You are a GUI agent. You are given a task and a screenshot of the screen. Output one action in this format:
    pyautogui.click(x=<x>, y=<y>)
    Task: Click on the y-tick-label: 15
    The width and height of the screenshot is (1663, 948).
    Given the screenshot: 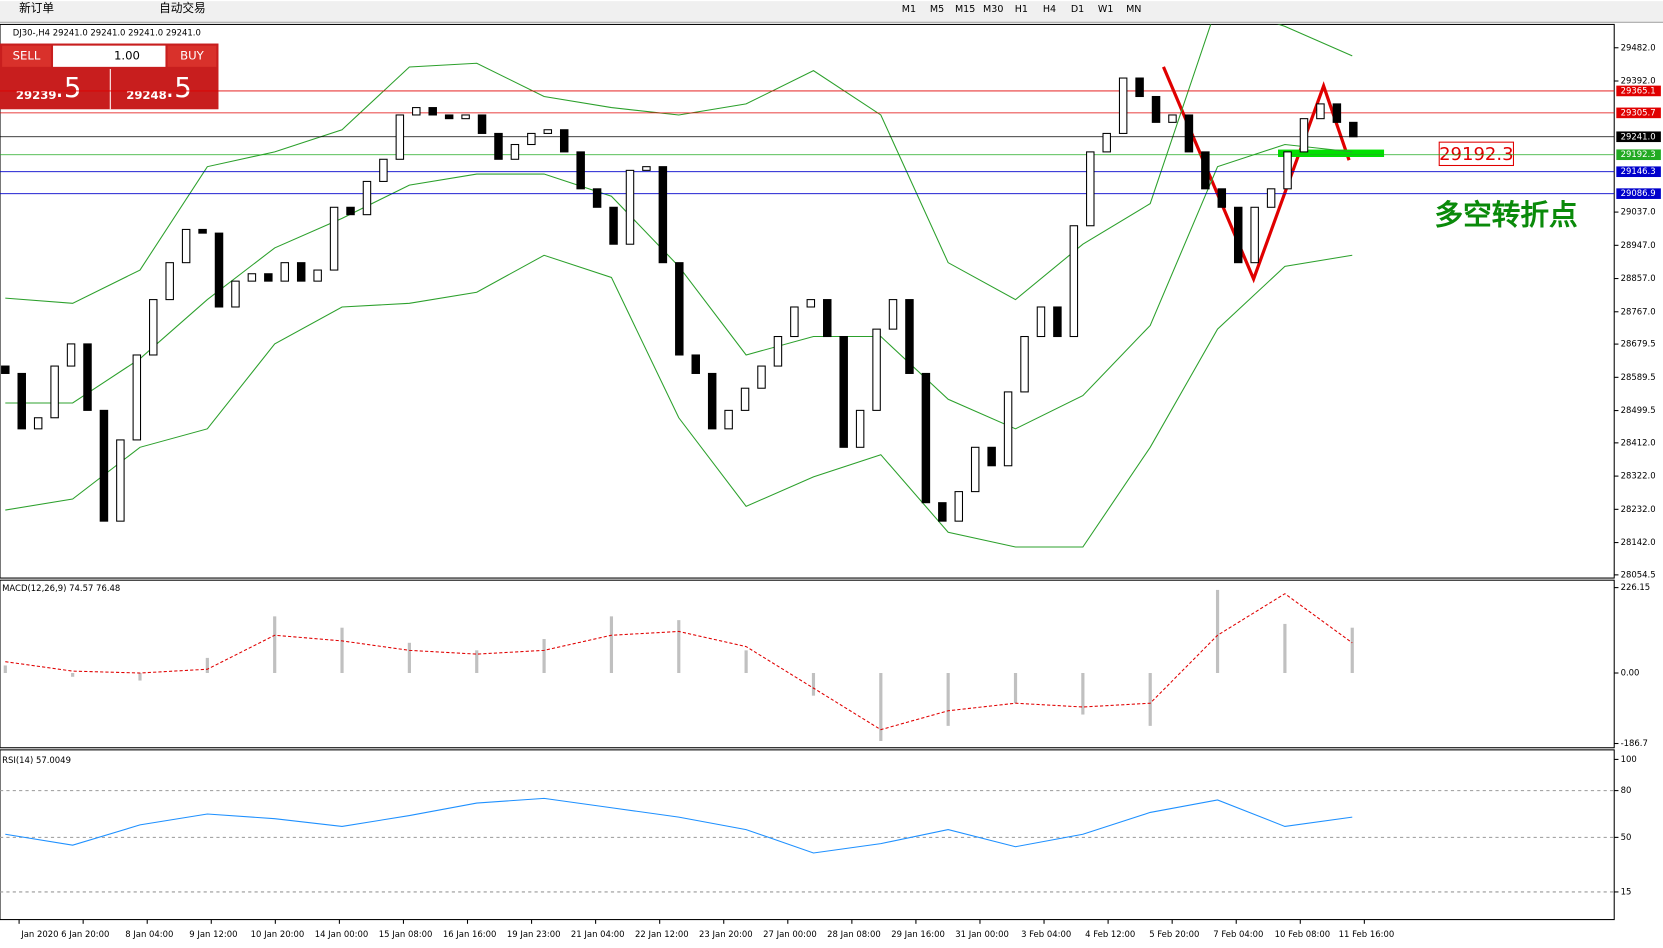 What is the action you would take?
    pyautogui.click(x=1626, y=891)
    